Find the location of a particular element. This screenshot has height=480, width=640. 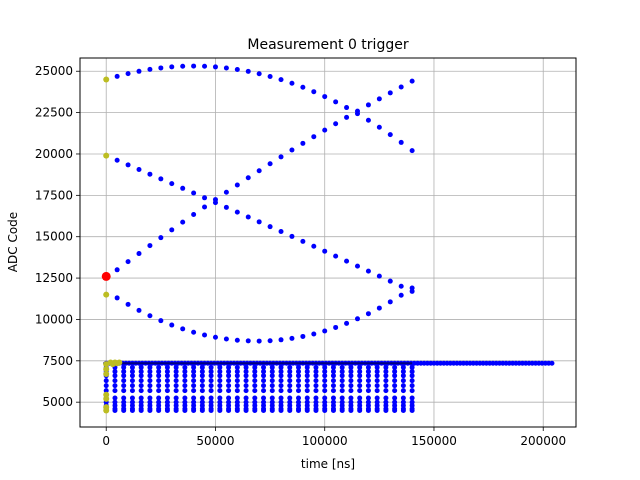

x-tick-label: 0 is located at coordinates (106, 441).